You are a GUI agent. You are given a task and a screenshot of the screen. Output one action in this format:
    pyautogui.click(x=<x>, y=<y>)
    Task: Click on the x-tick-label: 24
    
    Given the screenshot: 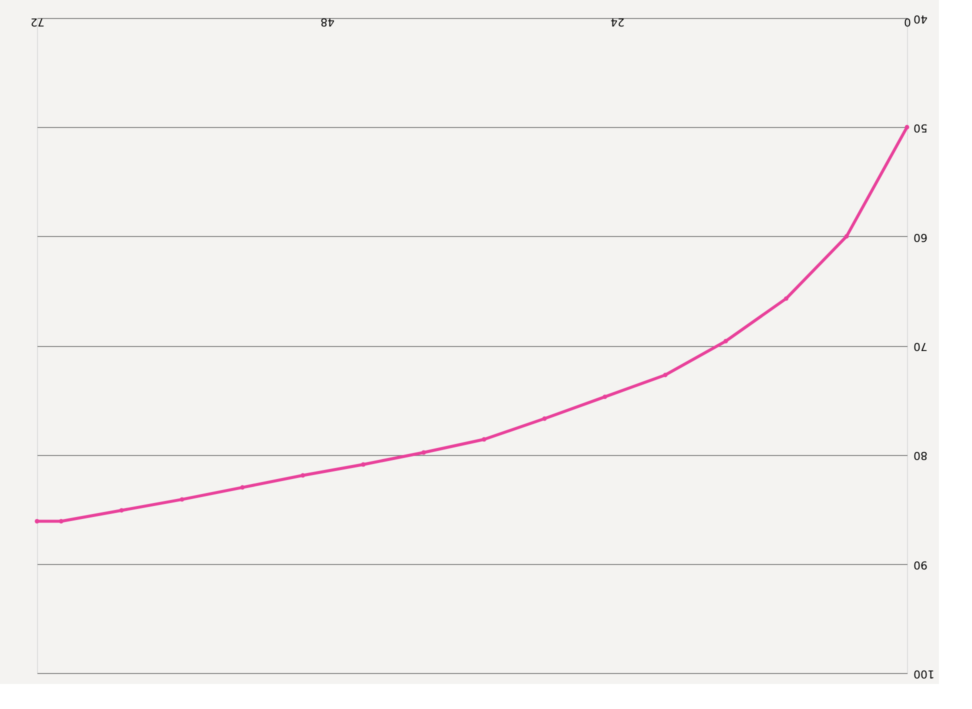 What is the action you would take?
    pyautogui.click(x=617, y=22)
    